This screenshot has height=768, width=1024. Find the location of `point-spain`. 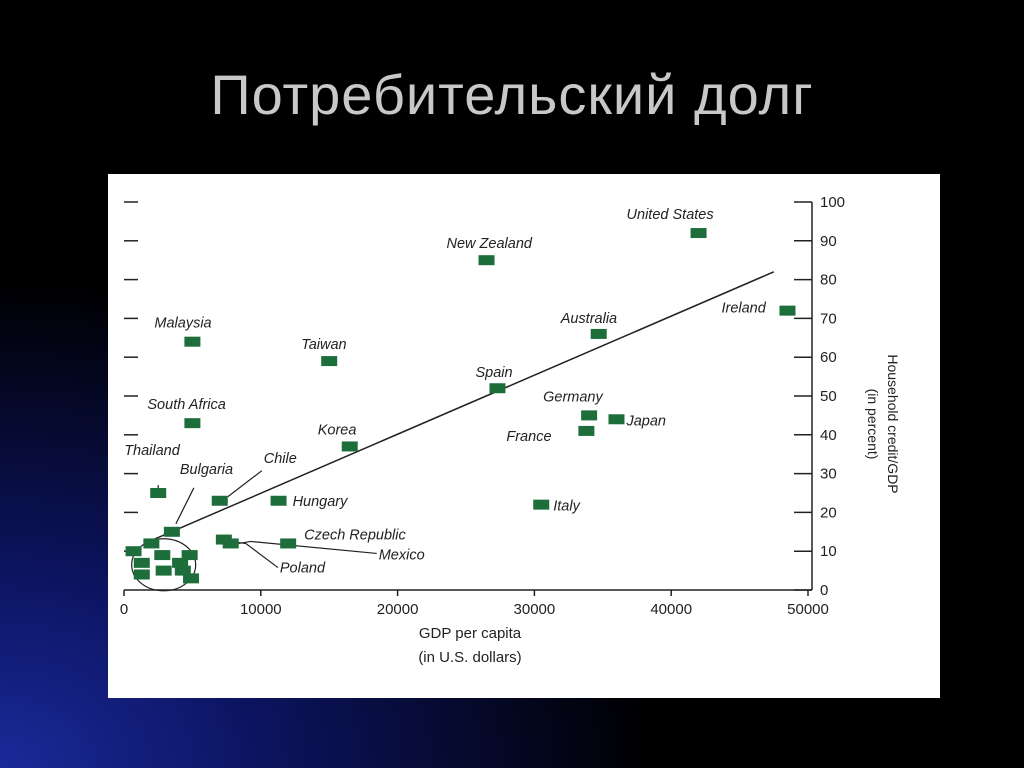

point-spain is located at coordinates (497, 388).